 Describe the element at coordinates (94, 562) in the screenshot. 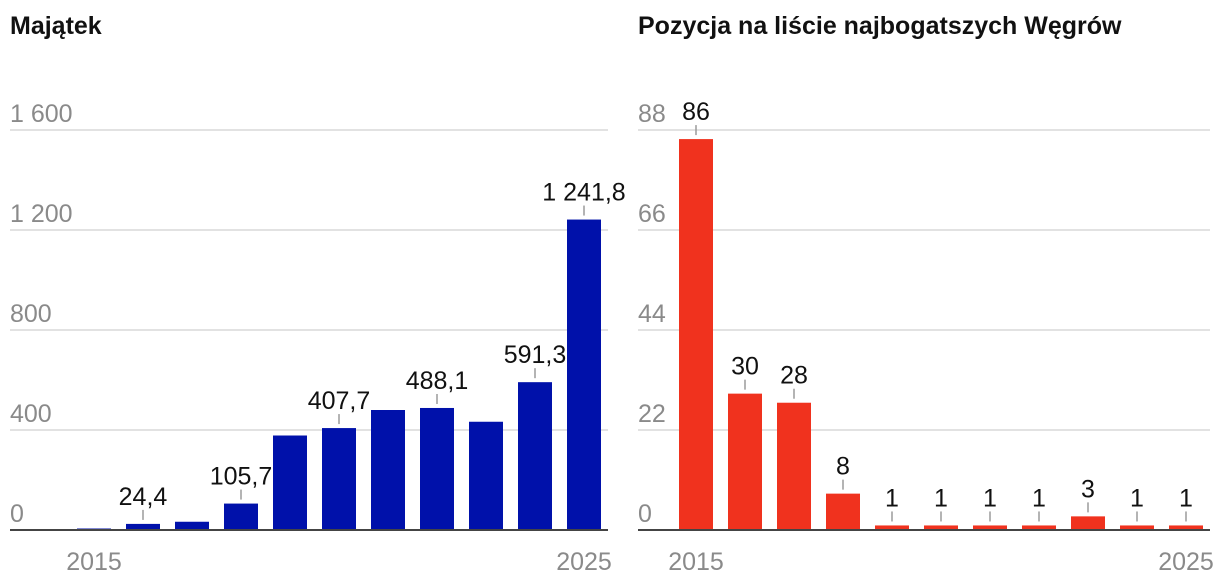

I see `wealth-x-tick-label: 2015` at that location.